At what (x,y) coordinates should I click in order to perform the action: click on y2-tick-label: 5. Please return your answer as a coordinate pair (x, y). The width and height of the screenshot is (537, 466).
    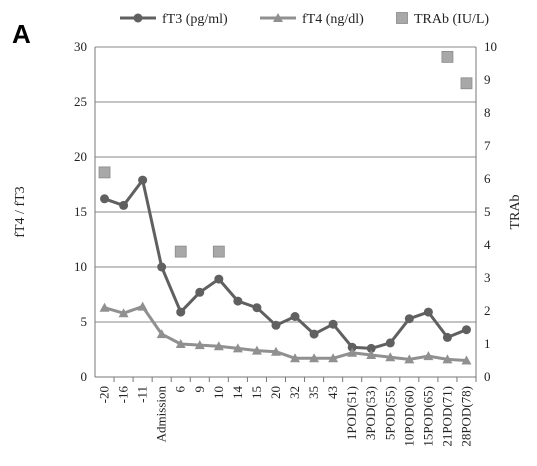
    Looking at the image, I should click on (487, 211).